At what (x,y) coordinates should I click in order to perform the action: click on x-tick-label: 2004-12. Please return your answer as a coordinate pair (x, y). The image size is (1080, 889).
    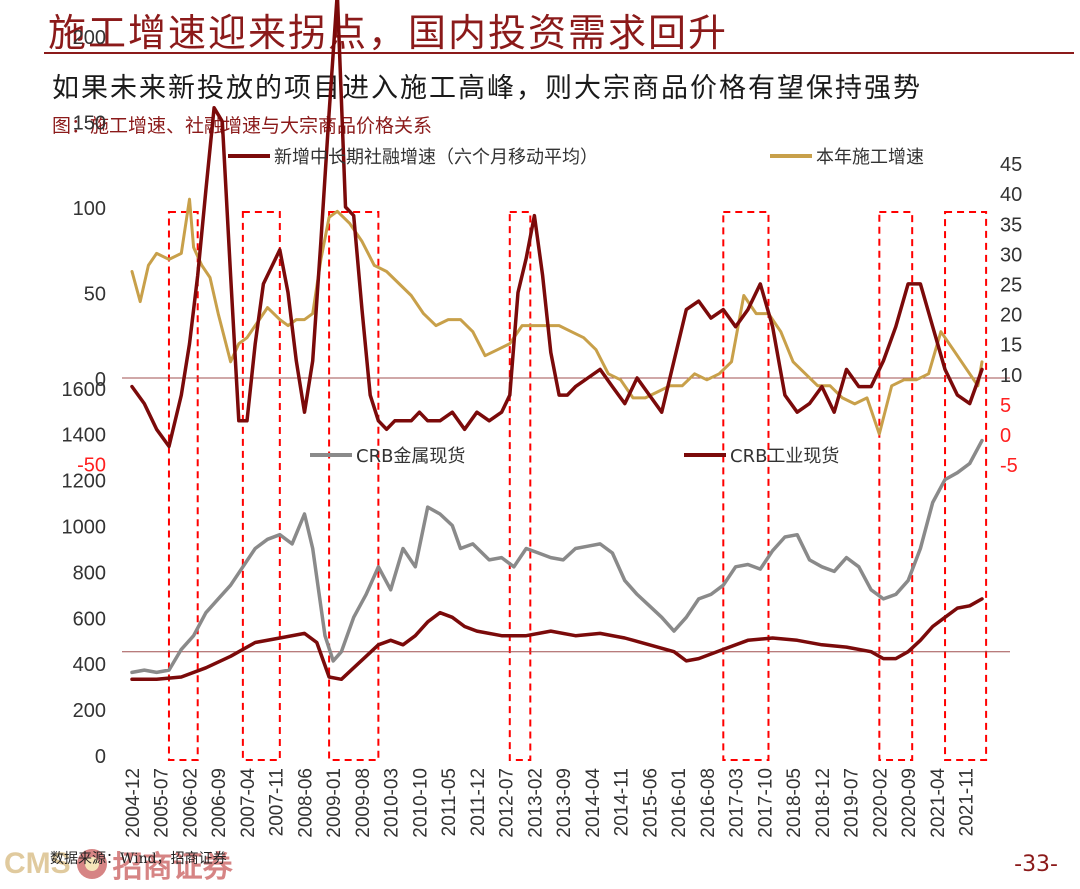
    Looking at the image, I should click on (133, 803).